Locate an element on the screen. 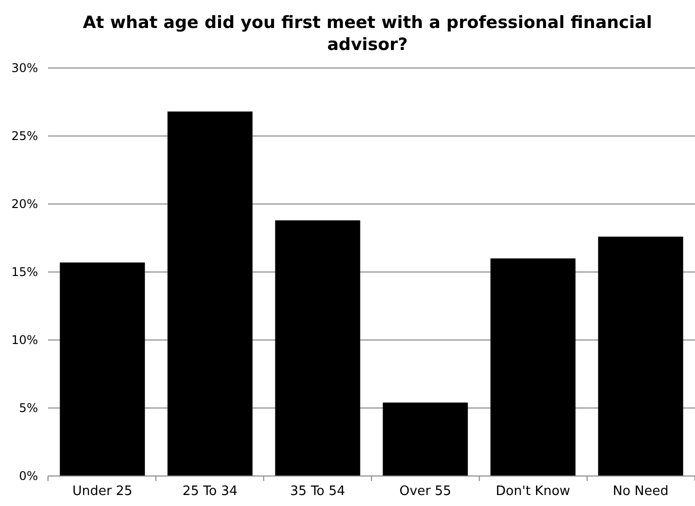 Image resolution: width=695 pixels, height=506 pixels. x-tick-label: Under 25 is located at coordinates (102, 491).